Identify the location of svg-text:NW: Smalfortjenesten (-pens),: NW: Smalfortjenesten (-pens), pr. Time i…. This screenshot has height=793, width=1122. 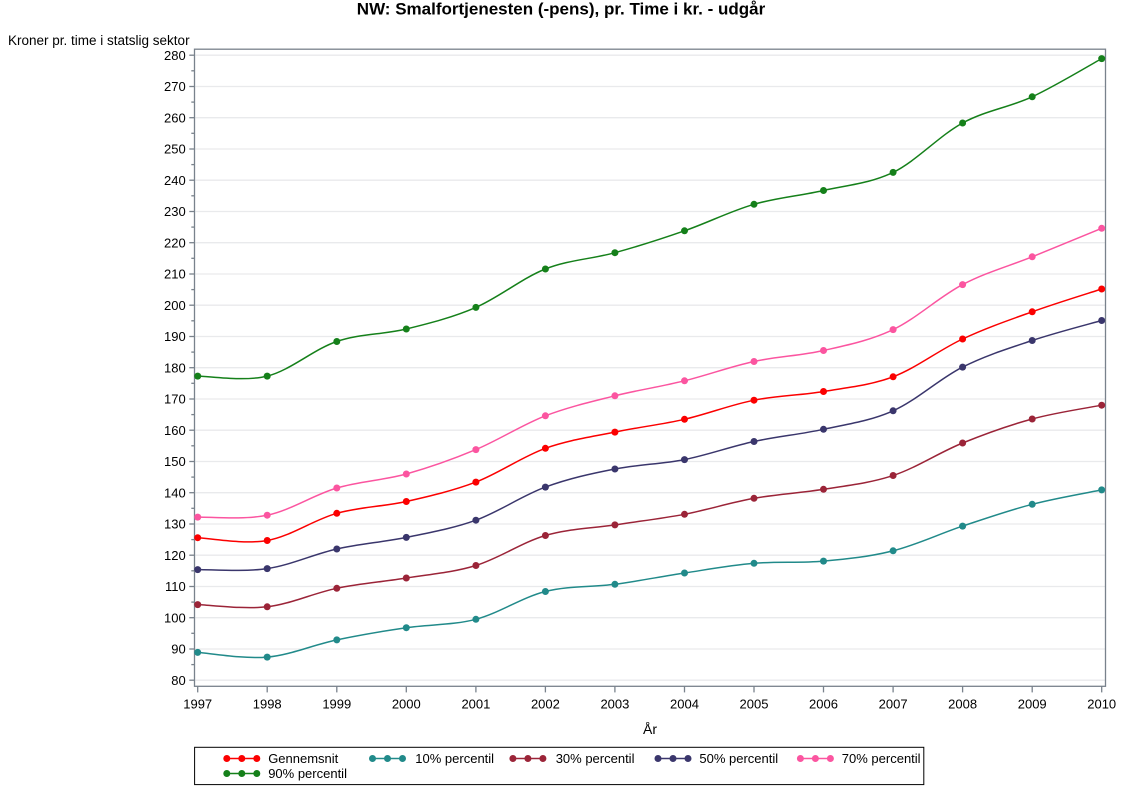
(561, 9).